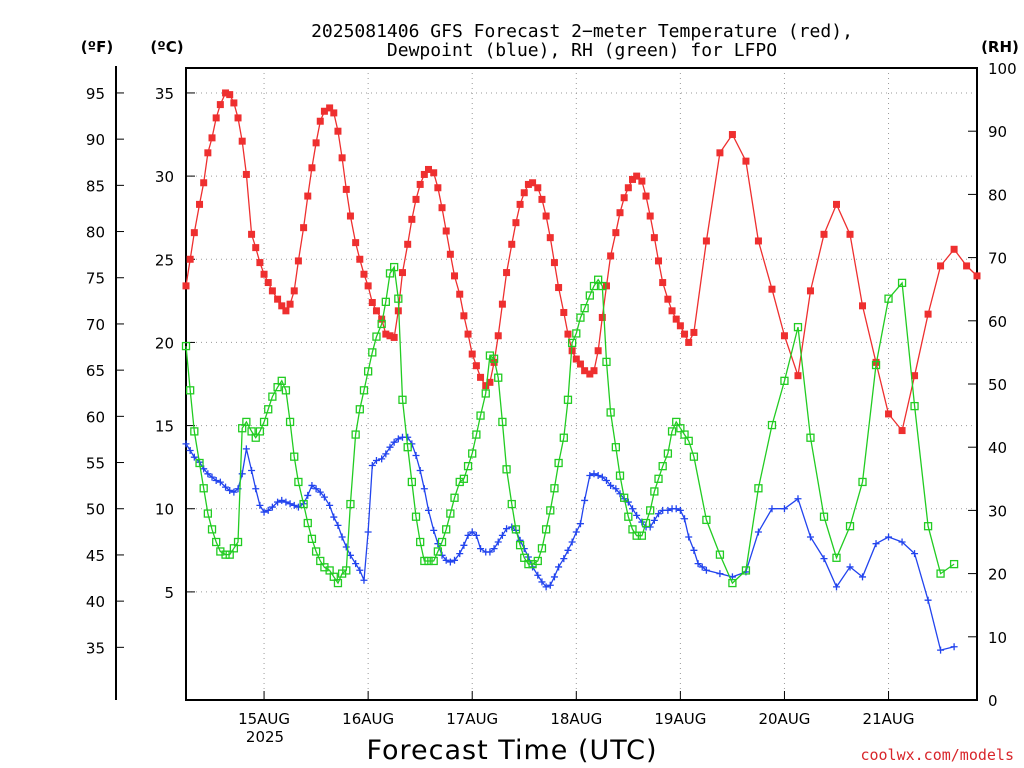  What do you see at coordinates (1000, 47) in the screenshot?
I see `rh-axis-label: (RH)` at bounding box center [1000, 47].